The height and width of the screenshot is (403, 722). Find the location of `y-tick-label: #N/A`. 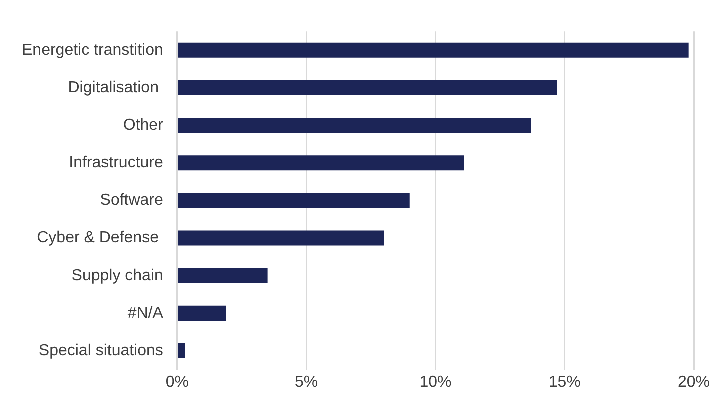

y-tick-label: #N/A is located at coordinates (146, 313).